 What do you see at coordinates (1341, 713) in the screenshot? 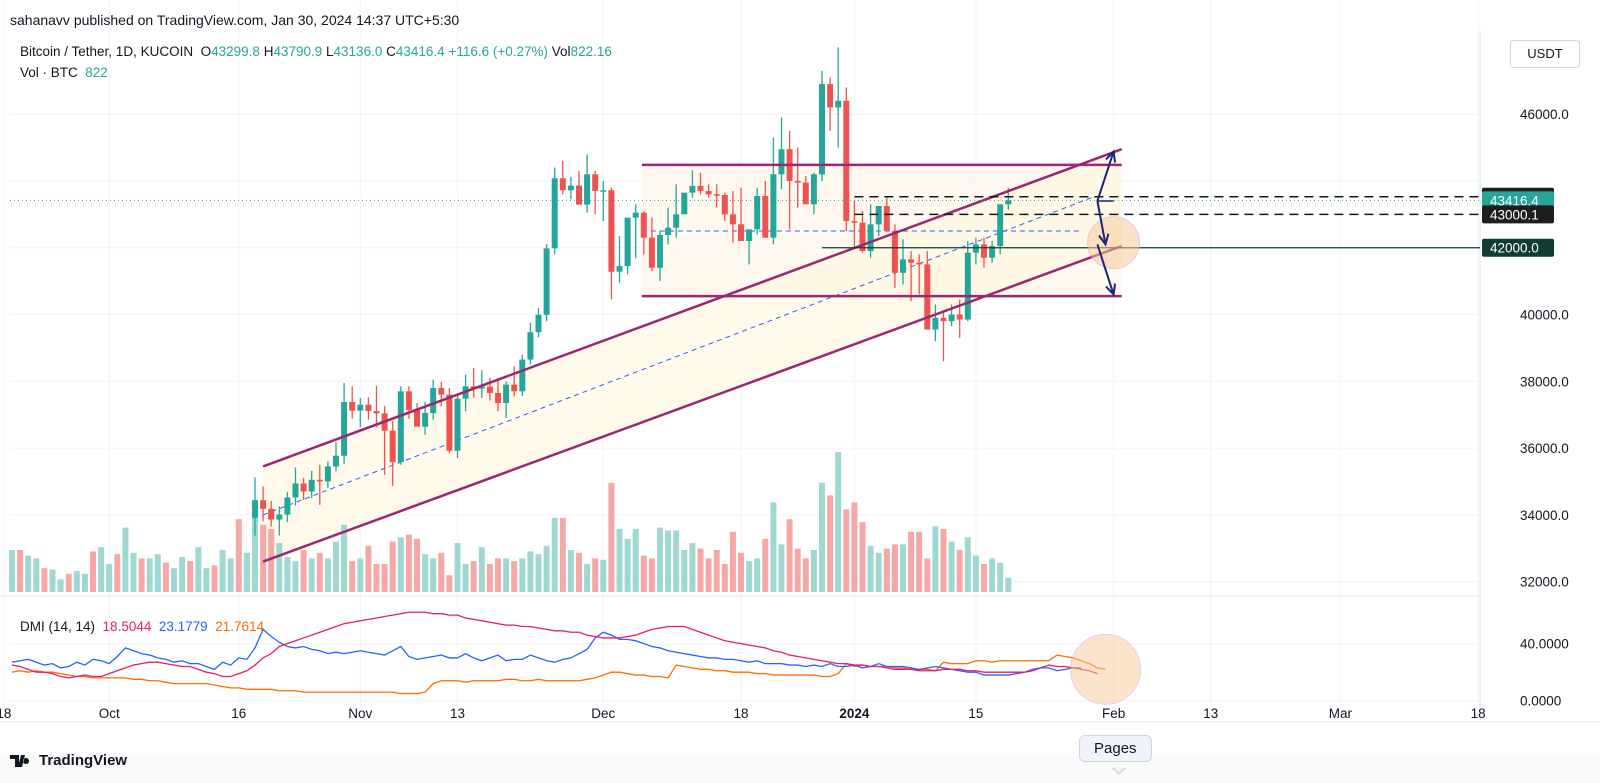
I see `time-tick-label: Mar` at bounding box center [1341, 713].